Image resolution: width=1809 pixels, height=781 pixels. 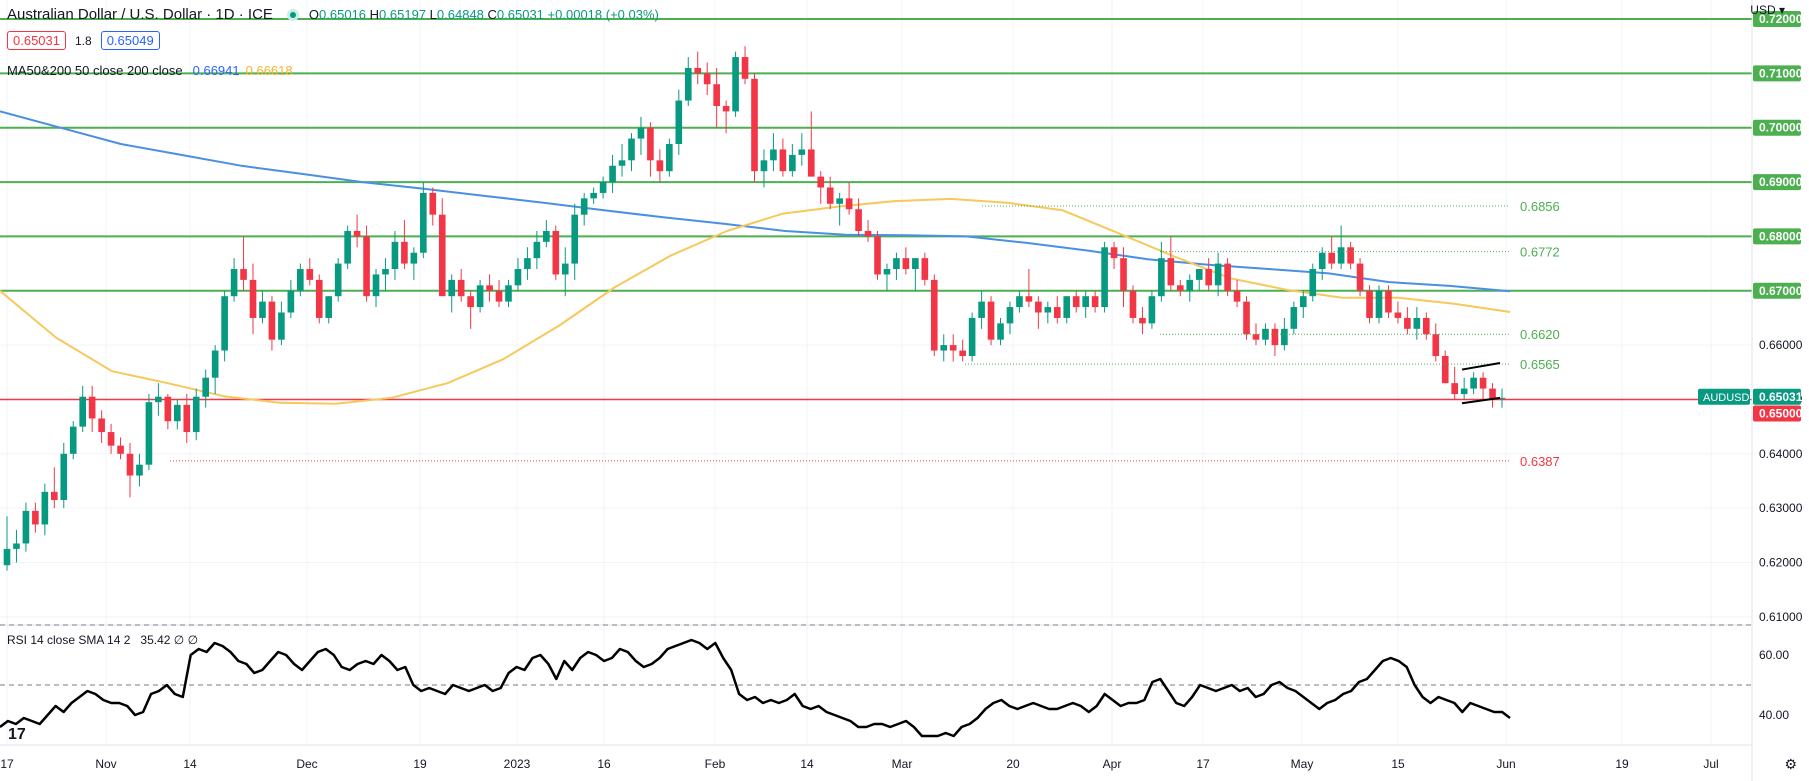 What do you see at coordinates (1774, 655) in the screenshot?
I see `rsi-tick-label: 60.00` at bounding box center [1774, 655].